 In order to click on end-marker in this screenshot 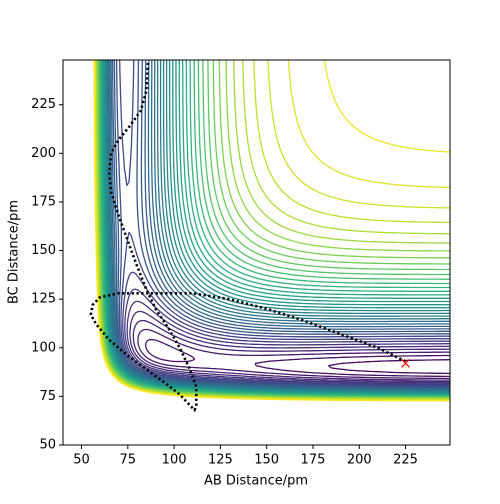, I will do `click(405, 363)`.